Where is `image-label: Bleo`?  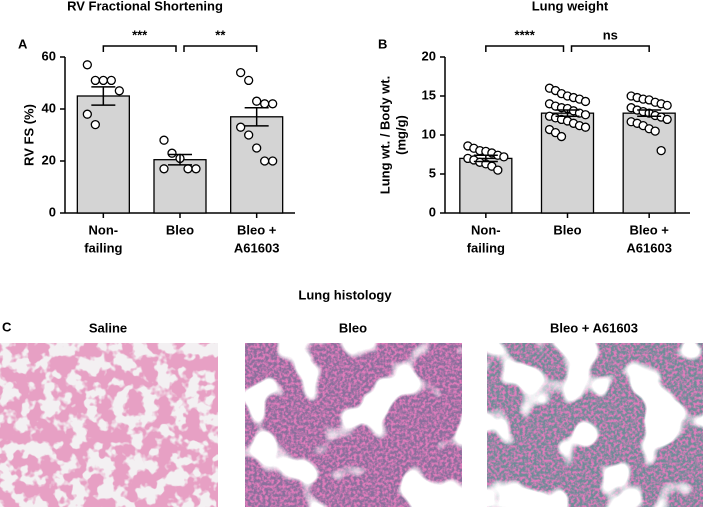
image-label: Bleo is located at coordinates (353, 327).